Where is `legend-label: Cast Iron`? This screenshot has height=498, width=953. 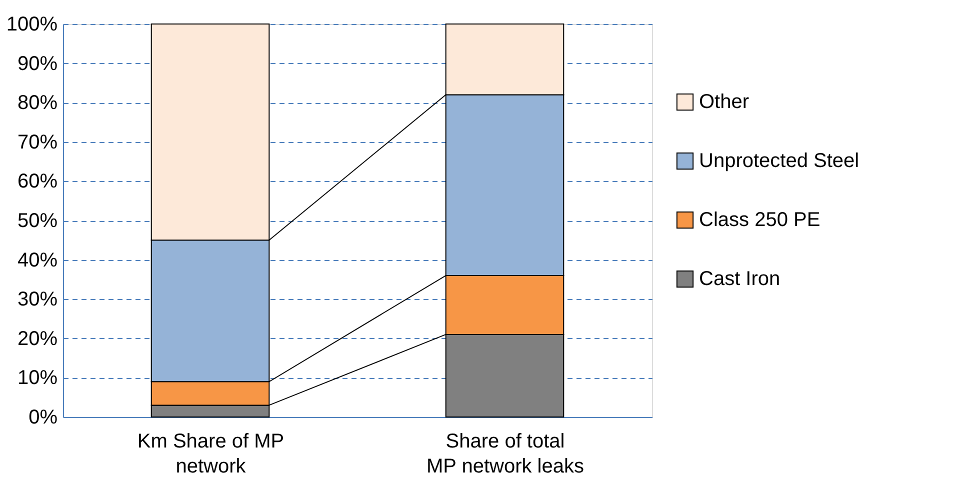 legend-label: Cast Iron is located at coordinates (739, 279).